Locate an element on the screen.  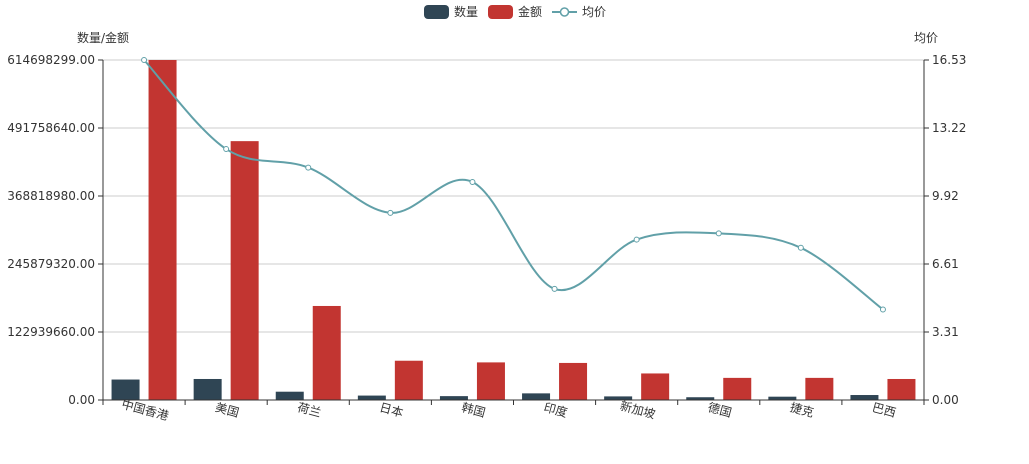
right-axis-tick-label: 6.61 is located at coordinates (945, 264).